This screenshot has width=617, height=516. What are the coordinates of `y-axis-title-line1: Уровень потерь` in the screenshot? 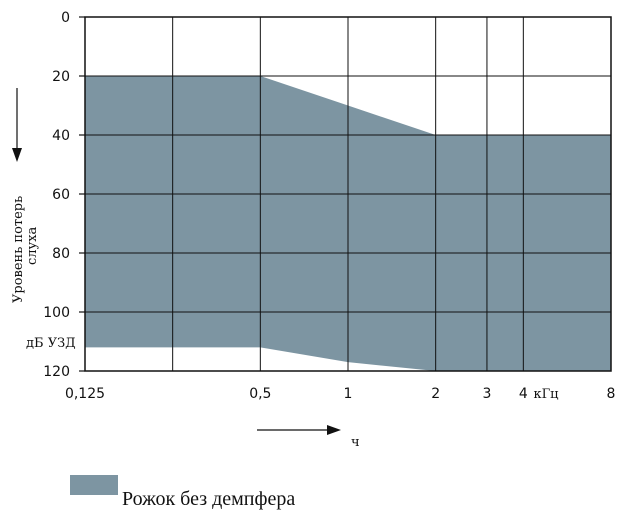 It's located at (18, 249).